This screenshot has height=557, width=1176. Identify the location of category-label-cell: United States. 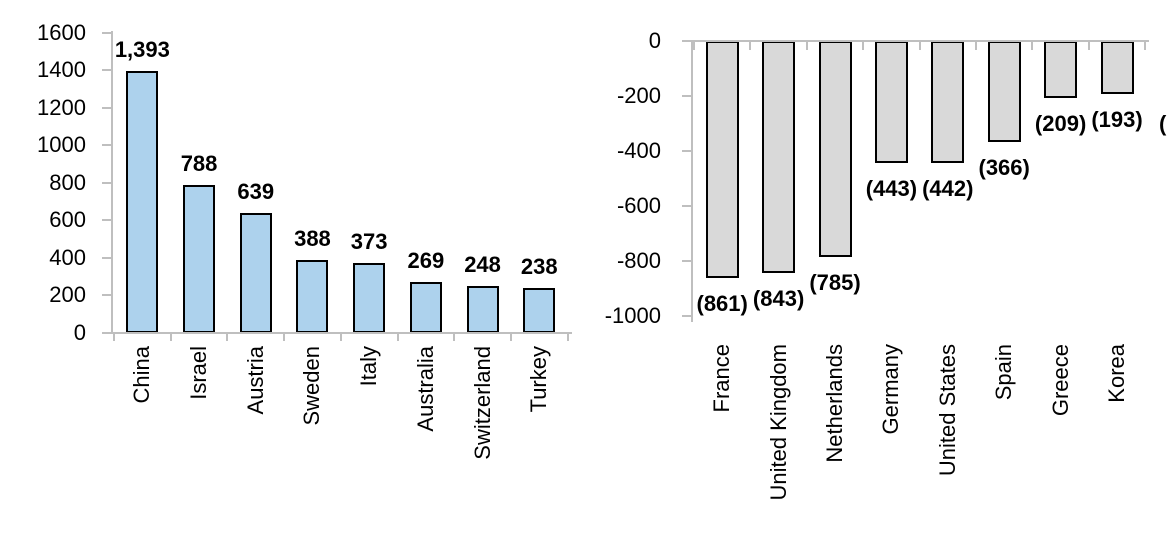
(948, 444).